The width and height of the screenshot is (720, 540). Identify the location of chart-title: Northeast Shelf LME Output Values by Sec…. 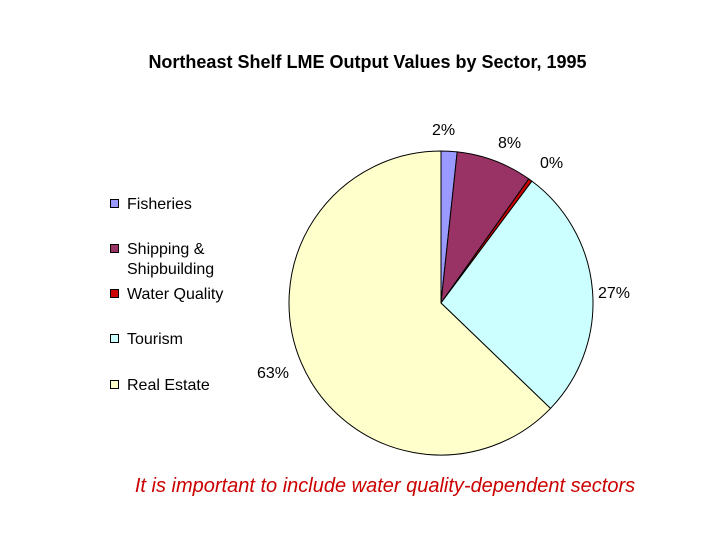
(367, 62).